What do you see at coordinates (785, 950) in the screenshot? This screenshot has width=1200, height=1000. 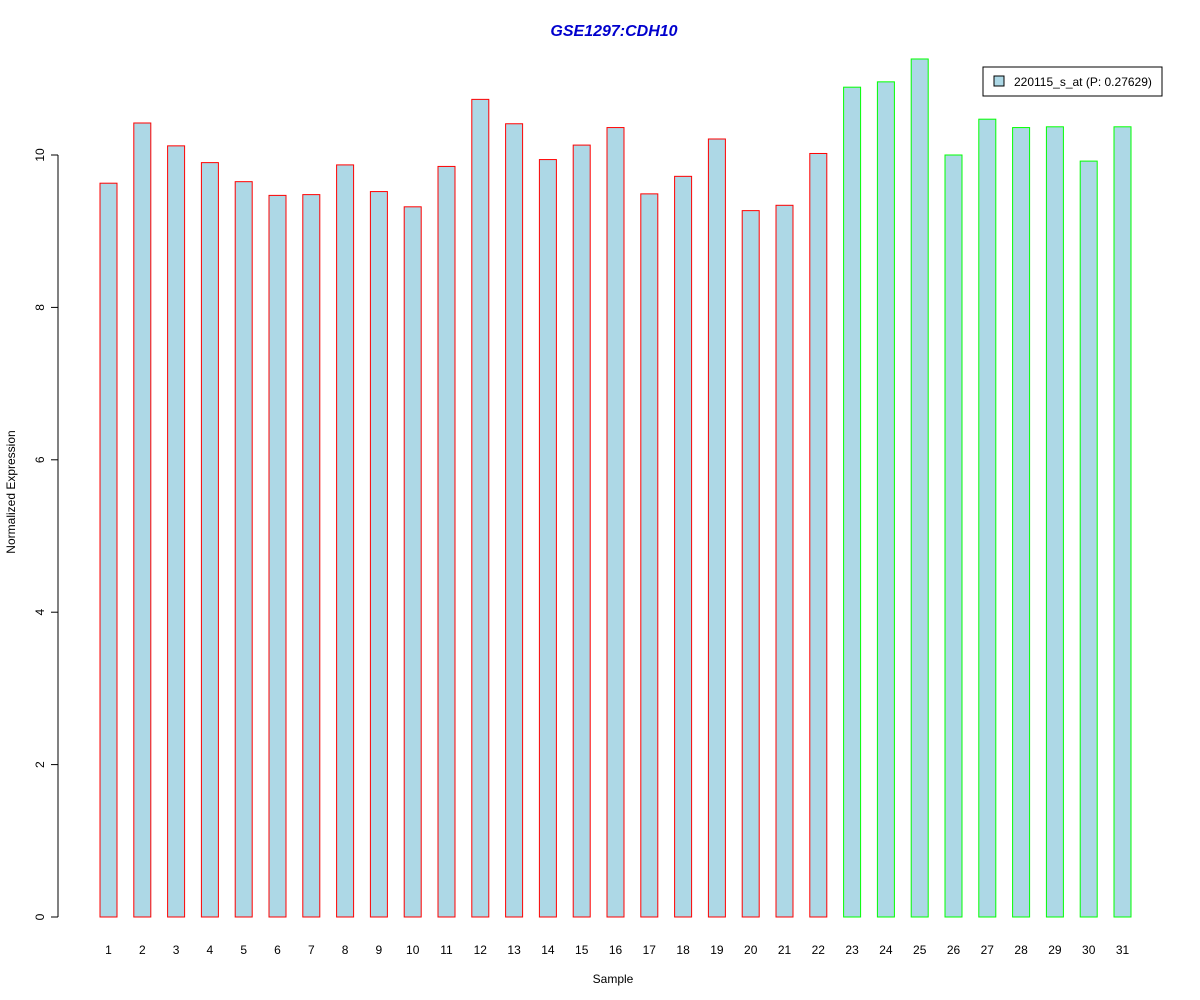 I see `x-tick-label: 21` at bounding box center [785, 950].